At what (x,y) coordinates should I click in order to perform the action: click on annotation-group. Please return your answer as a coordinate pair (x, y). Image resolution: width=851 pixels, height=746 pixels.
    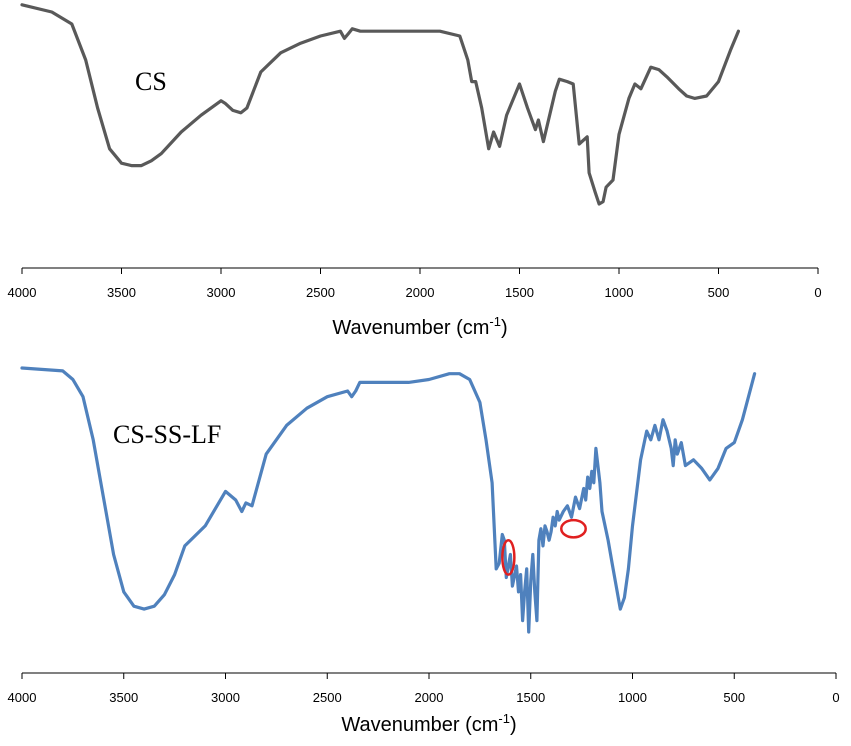
    Looking at the image, I should click on (544, 547).